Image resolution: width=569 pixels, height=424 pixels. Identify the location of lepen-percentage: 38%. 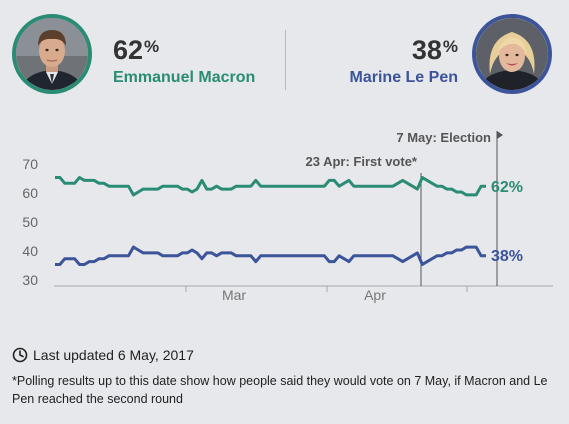
(434, 50).